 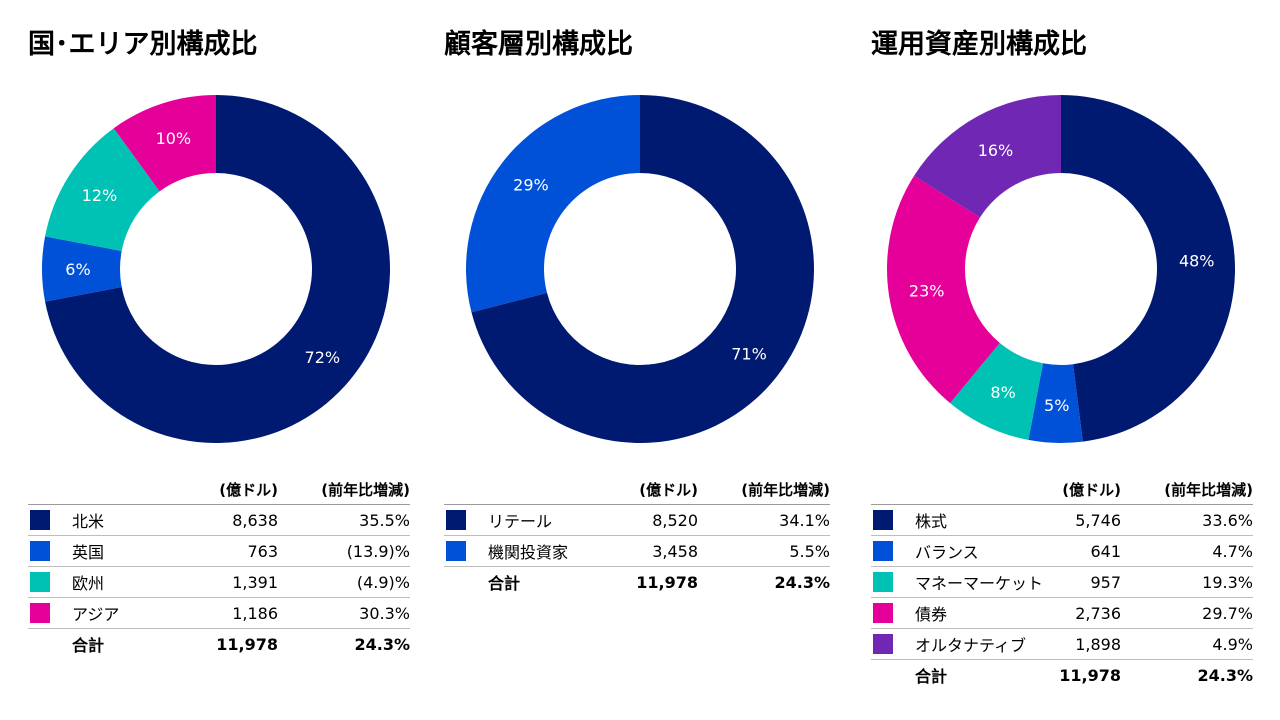 I want to click on slice-percent-label: 6%, so click(x=77, y=269).